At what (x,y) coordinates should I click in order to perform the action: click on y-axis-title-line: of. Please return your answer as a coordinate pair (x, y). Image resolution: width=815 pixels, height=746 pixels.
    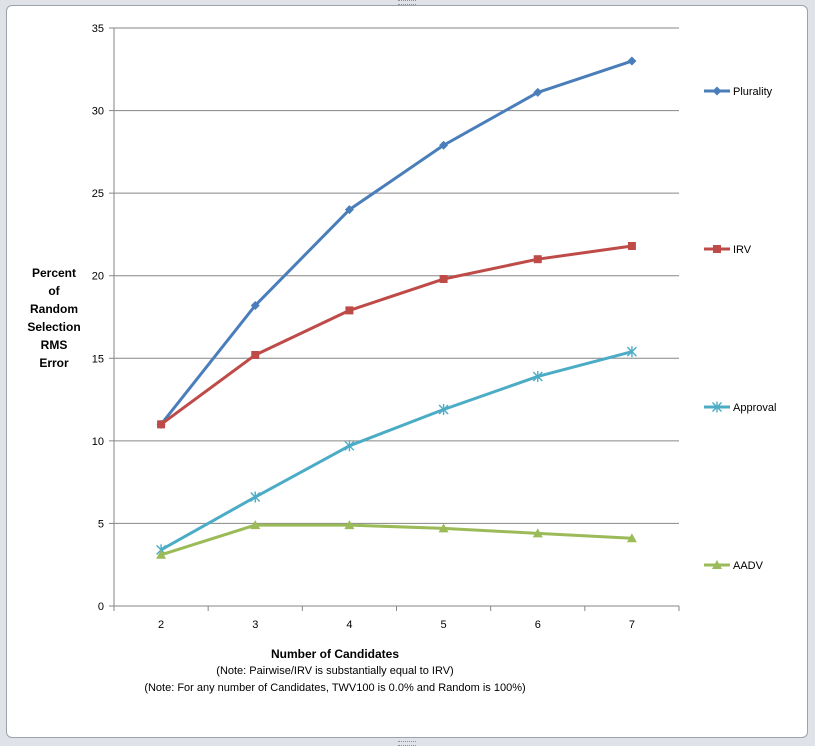
    Looking at the image, I should click on (54, 291).